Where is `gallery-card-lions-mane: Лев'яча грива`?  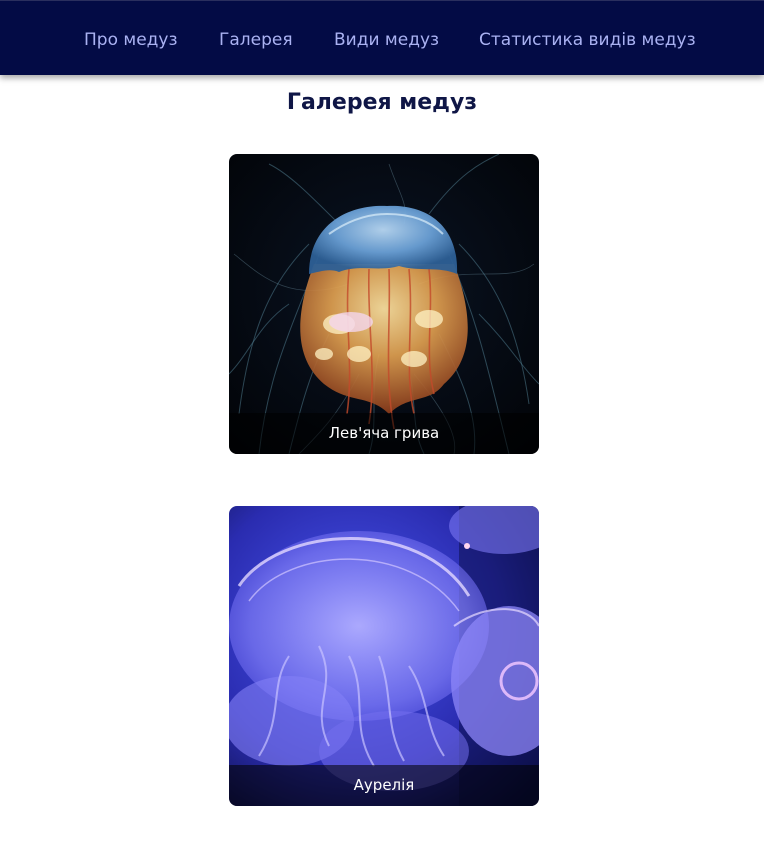 gallery-card-lions-mane: Лев'яча грива is located at coordinates (384, 304).